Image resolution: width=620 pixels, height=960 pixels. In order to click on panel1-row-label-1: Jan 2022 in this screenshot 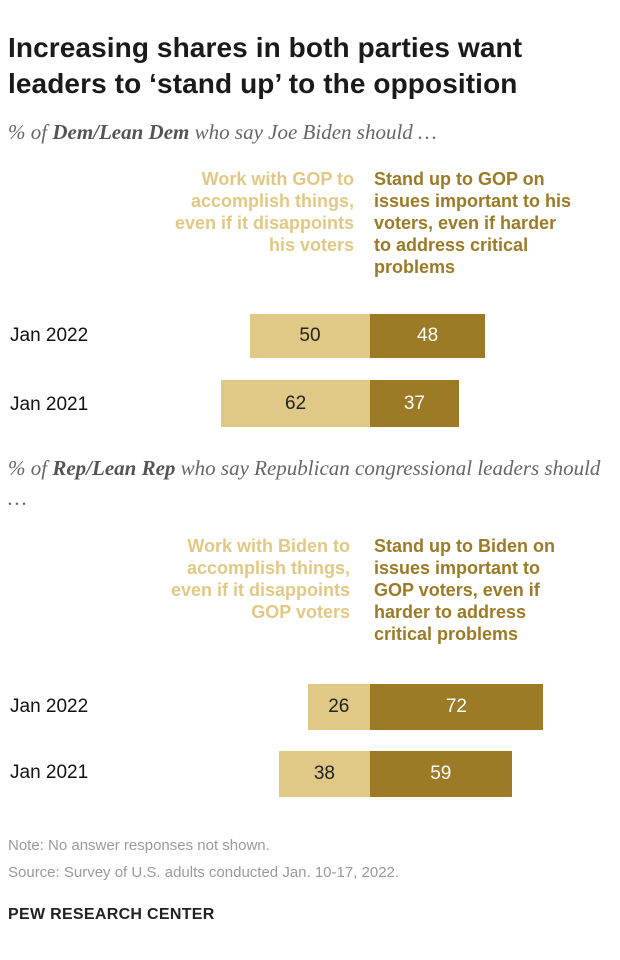, I will do `click(49, 335)`.